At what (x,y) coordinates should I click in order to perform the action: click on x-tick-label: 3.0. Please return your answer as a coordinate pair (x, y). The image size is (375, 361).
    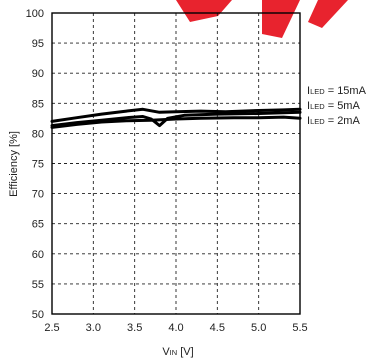
    Looking at the image, I should click on (93, 328).